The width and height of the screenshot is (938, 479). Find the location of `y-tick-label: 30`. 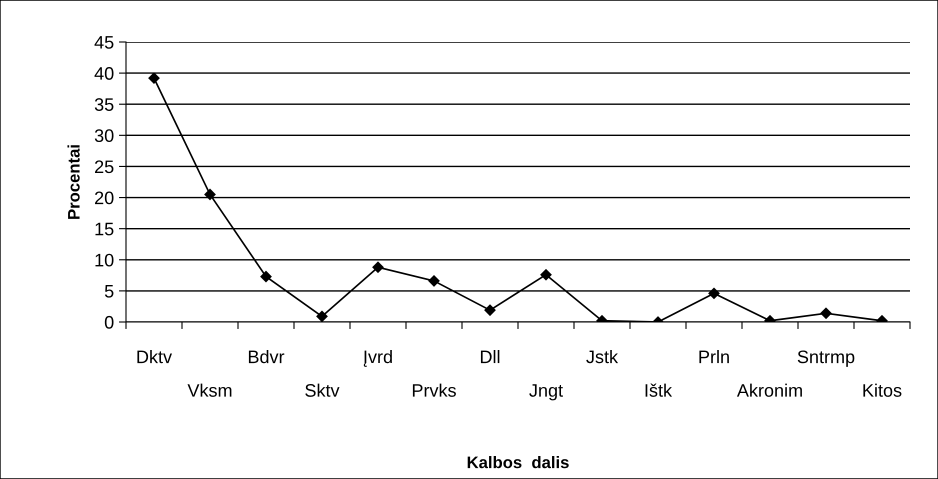

y-tick-label: 30 is located at coordinates (104, 135).